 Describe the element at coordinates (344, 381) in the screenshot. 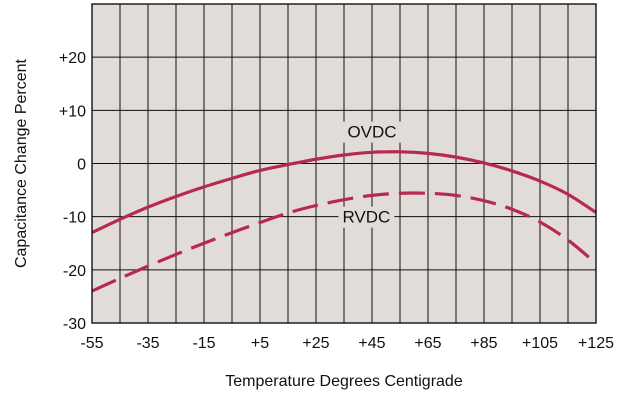

I see `x-axis-title: Temperature Degrees Centigrade` at that location.